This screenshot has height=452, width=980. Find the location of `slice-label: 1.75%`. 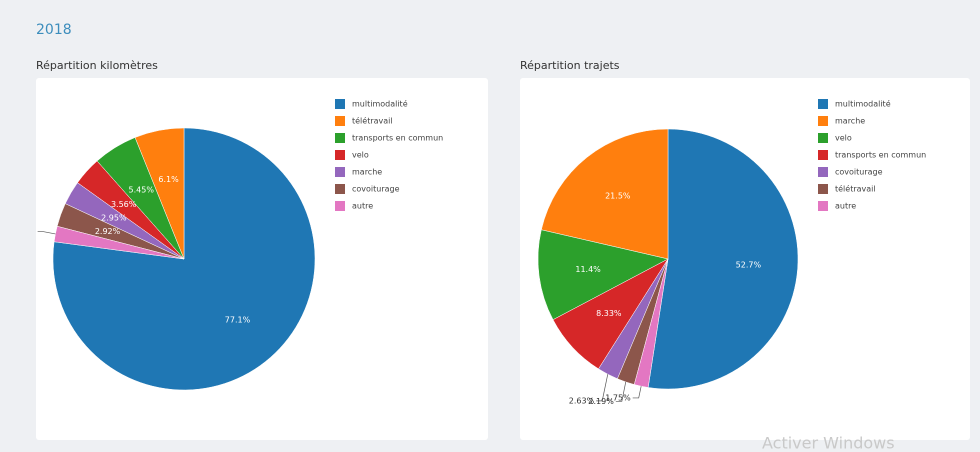

slice-label: 1.75% is located at coordinates (618, 397).